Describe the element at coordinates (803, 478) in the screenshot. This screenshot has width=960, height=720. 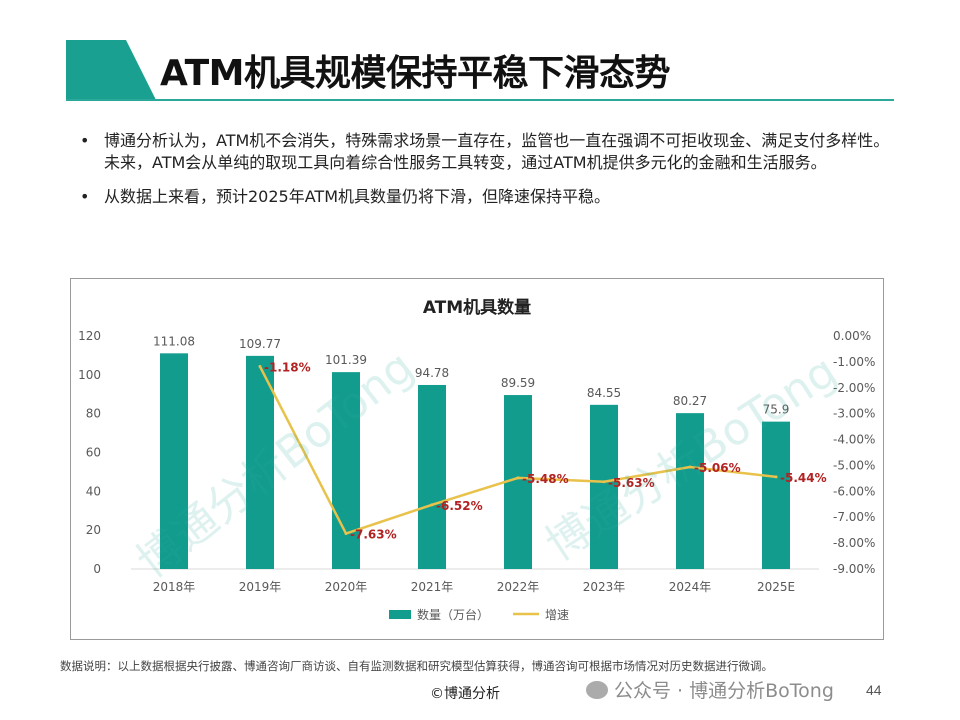
I see `growth-label: -5.44%` at that location.